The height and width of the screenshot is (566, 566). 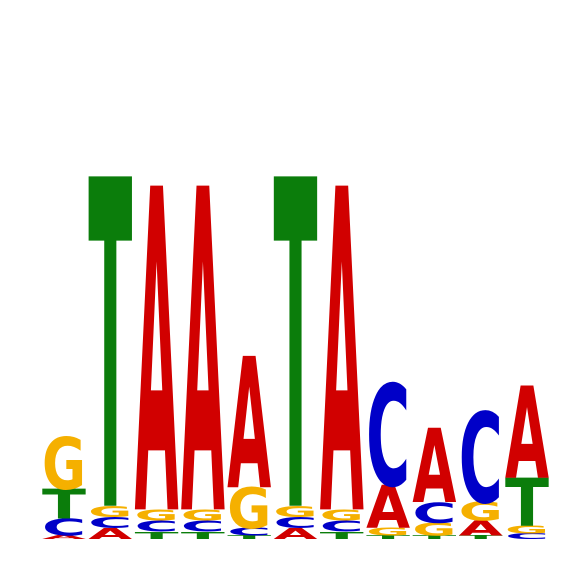 What do you see at coordinates (527, 435) in the screenshot?
I see `logo-letter-a-pos11: A` at bounding box center [527, 435].